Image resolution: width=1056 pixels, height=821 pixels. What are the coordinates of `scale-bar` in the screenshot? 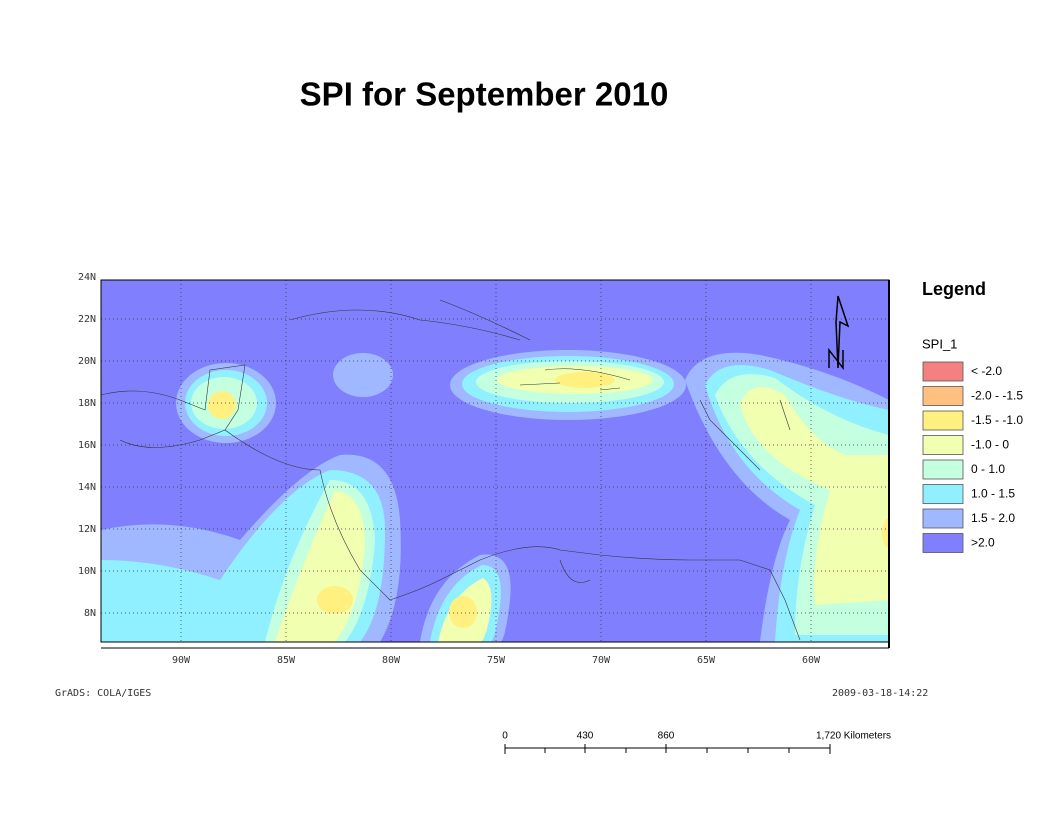 It's located at (667, 749).